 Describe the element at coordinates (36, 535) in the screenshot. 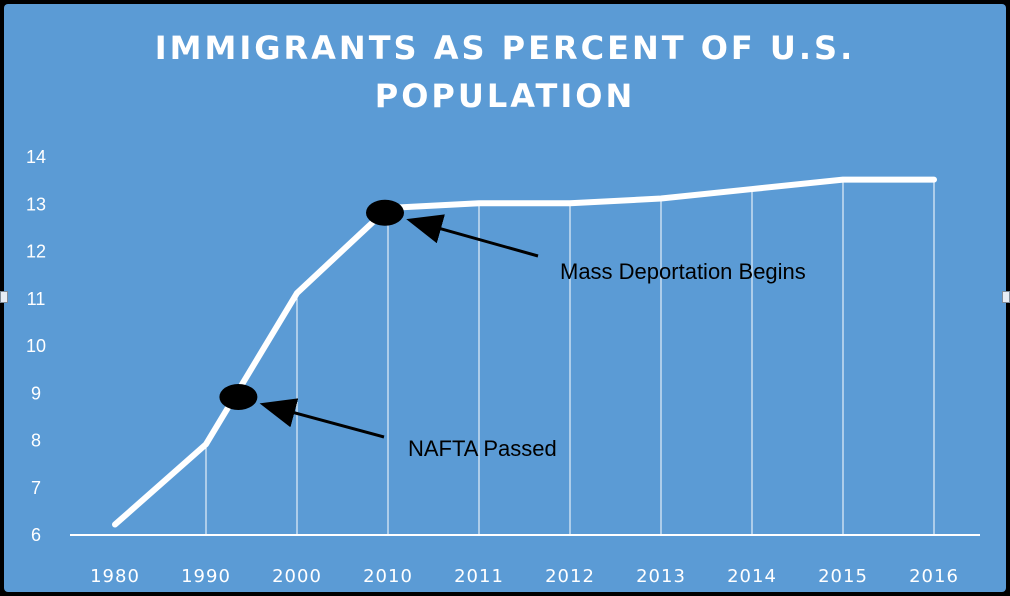

I see `y-tick-label: 6` at that location.